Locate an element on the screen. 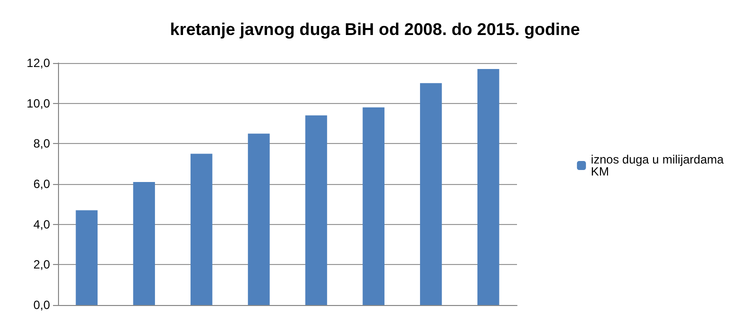 The height and width of the screenshot is (331, 750). y-tick-label: 2,0 is located at coordinates (41, 265).